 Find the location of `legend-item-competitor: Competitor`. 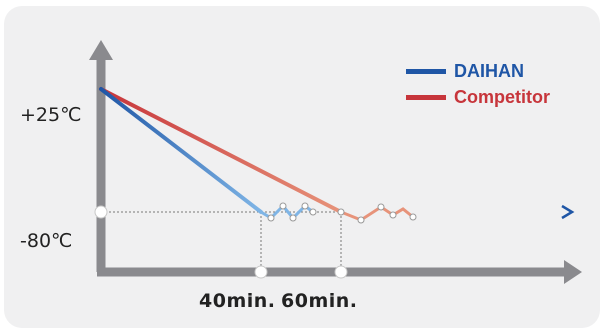

legend-item-competitor: Competitor is located at coordinates (478, 97).